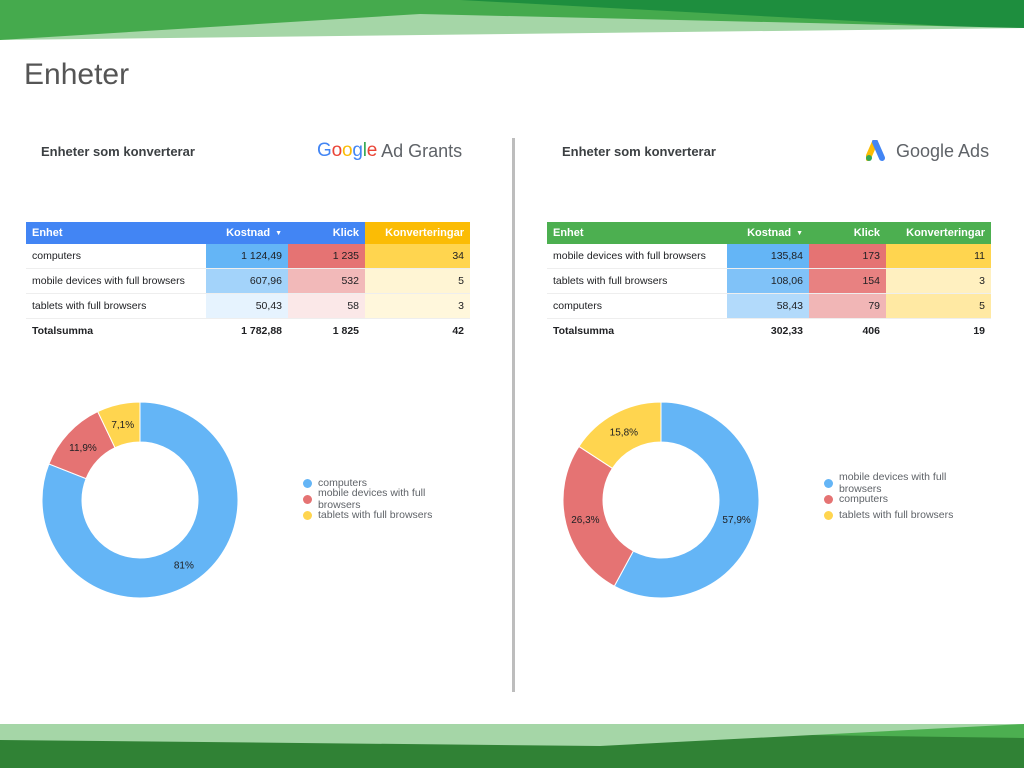 This screenshot has height=768, width=1024. I want to click on cell-cost: 607,96, so click(247, 281).